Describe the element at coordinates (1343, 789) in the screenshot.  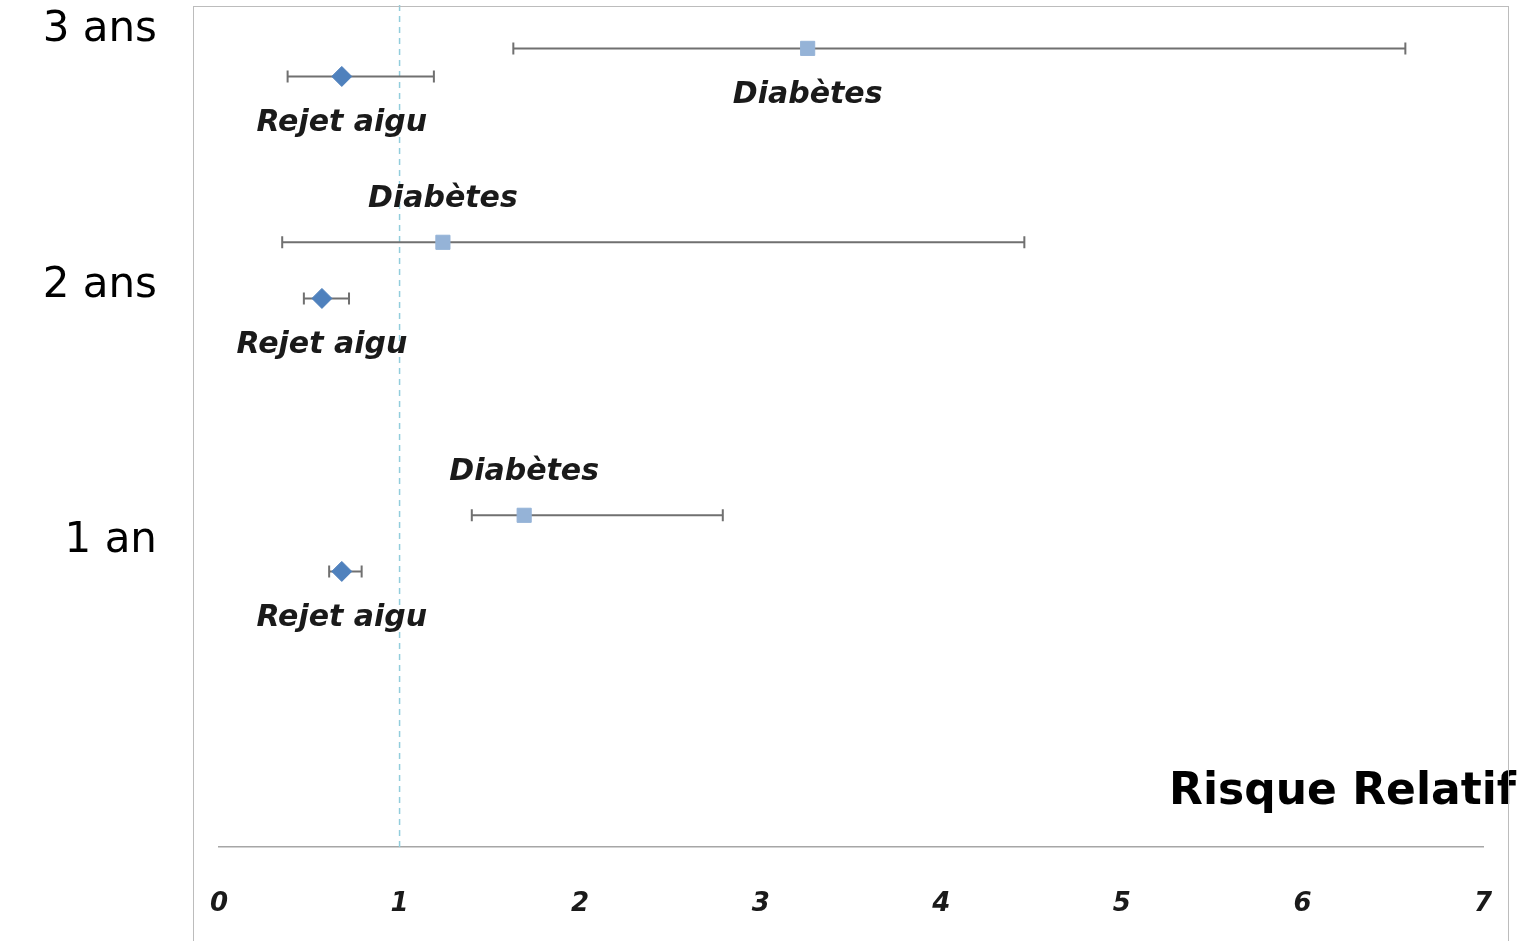
I see `x-axis-title: Risque Relatif` at that location.